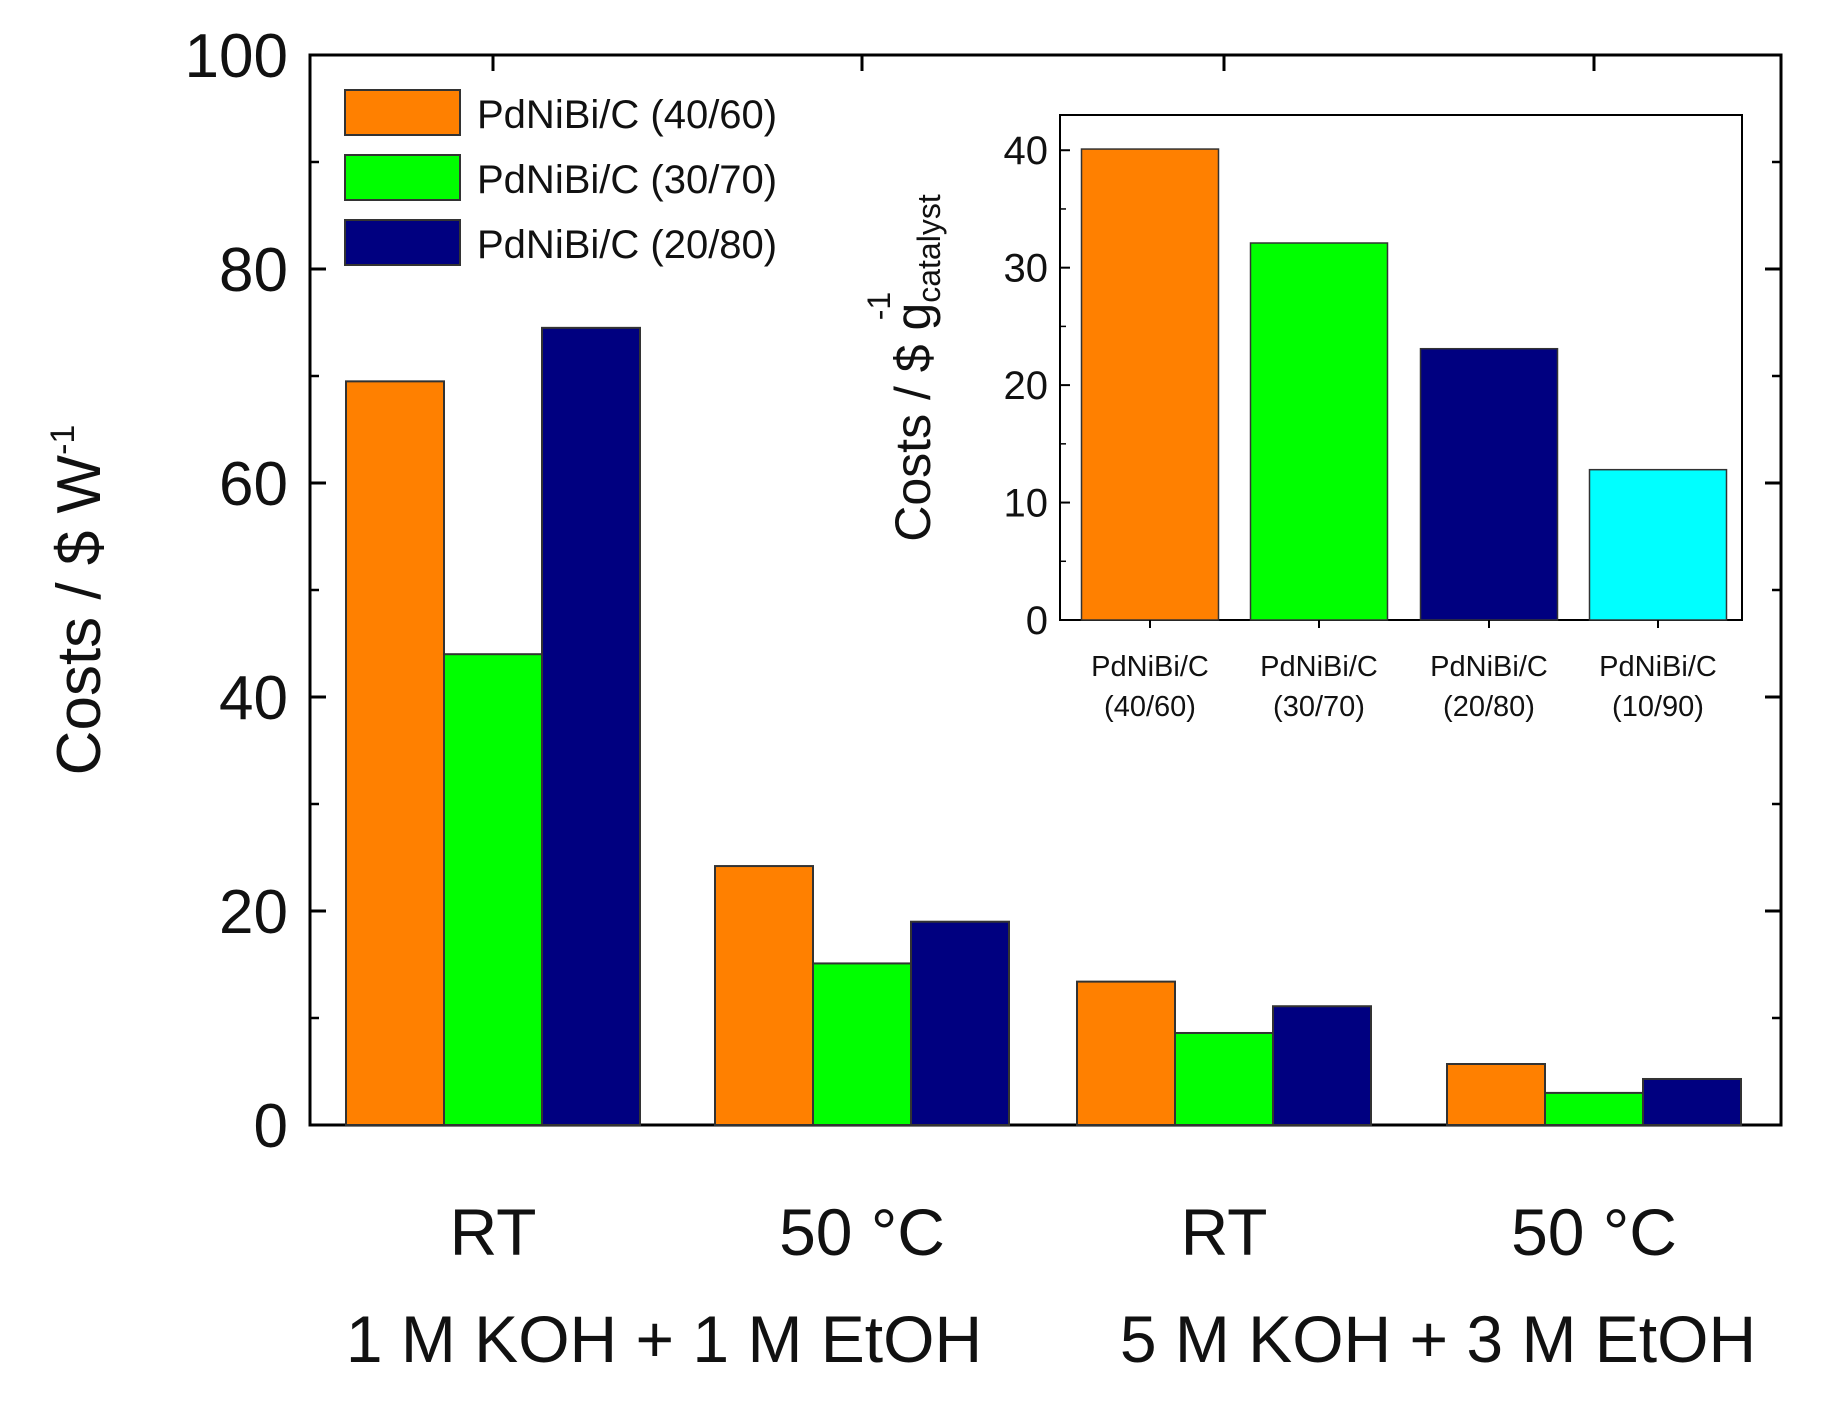 The width and height of the screenshot is (1826, 1408). Describe the element at coordinates (1026, 151) in the screenshot. I see `inset-y-tick-label: 40` at that location.